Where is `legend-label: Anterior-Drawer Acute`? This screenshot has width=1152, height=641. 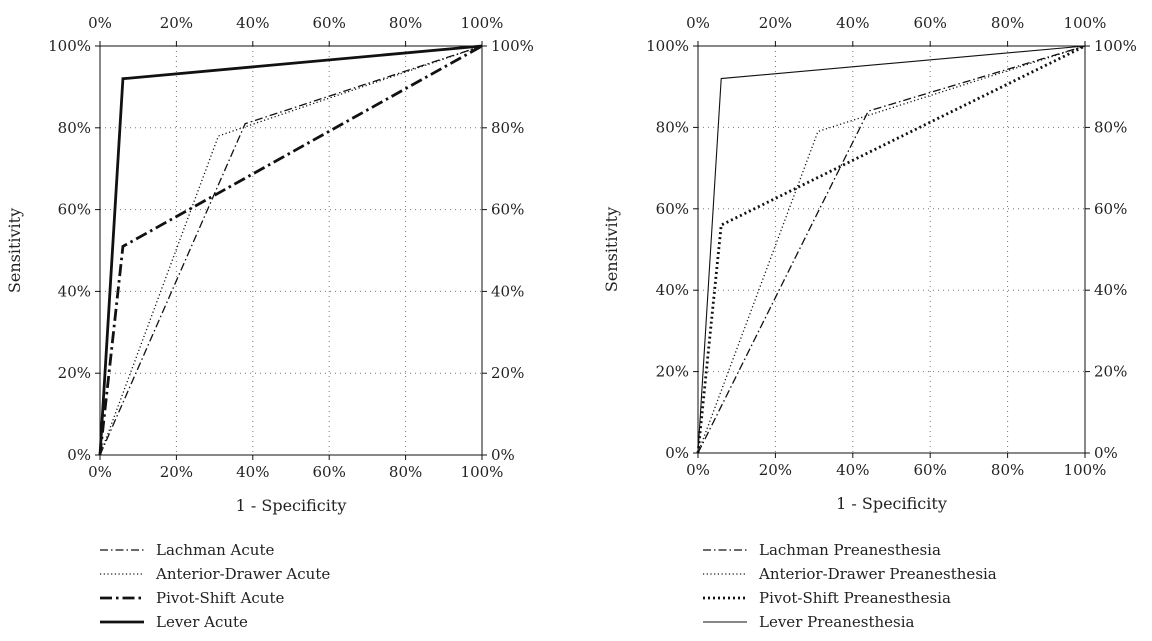 legend-label: Anterior-Drawer Acute is located at coordinates (242, 574).